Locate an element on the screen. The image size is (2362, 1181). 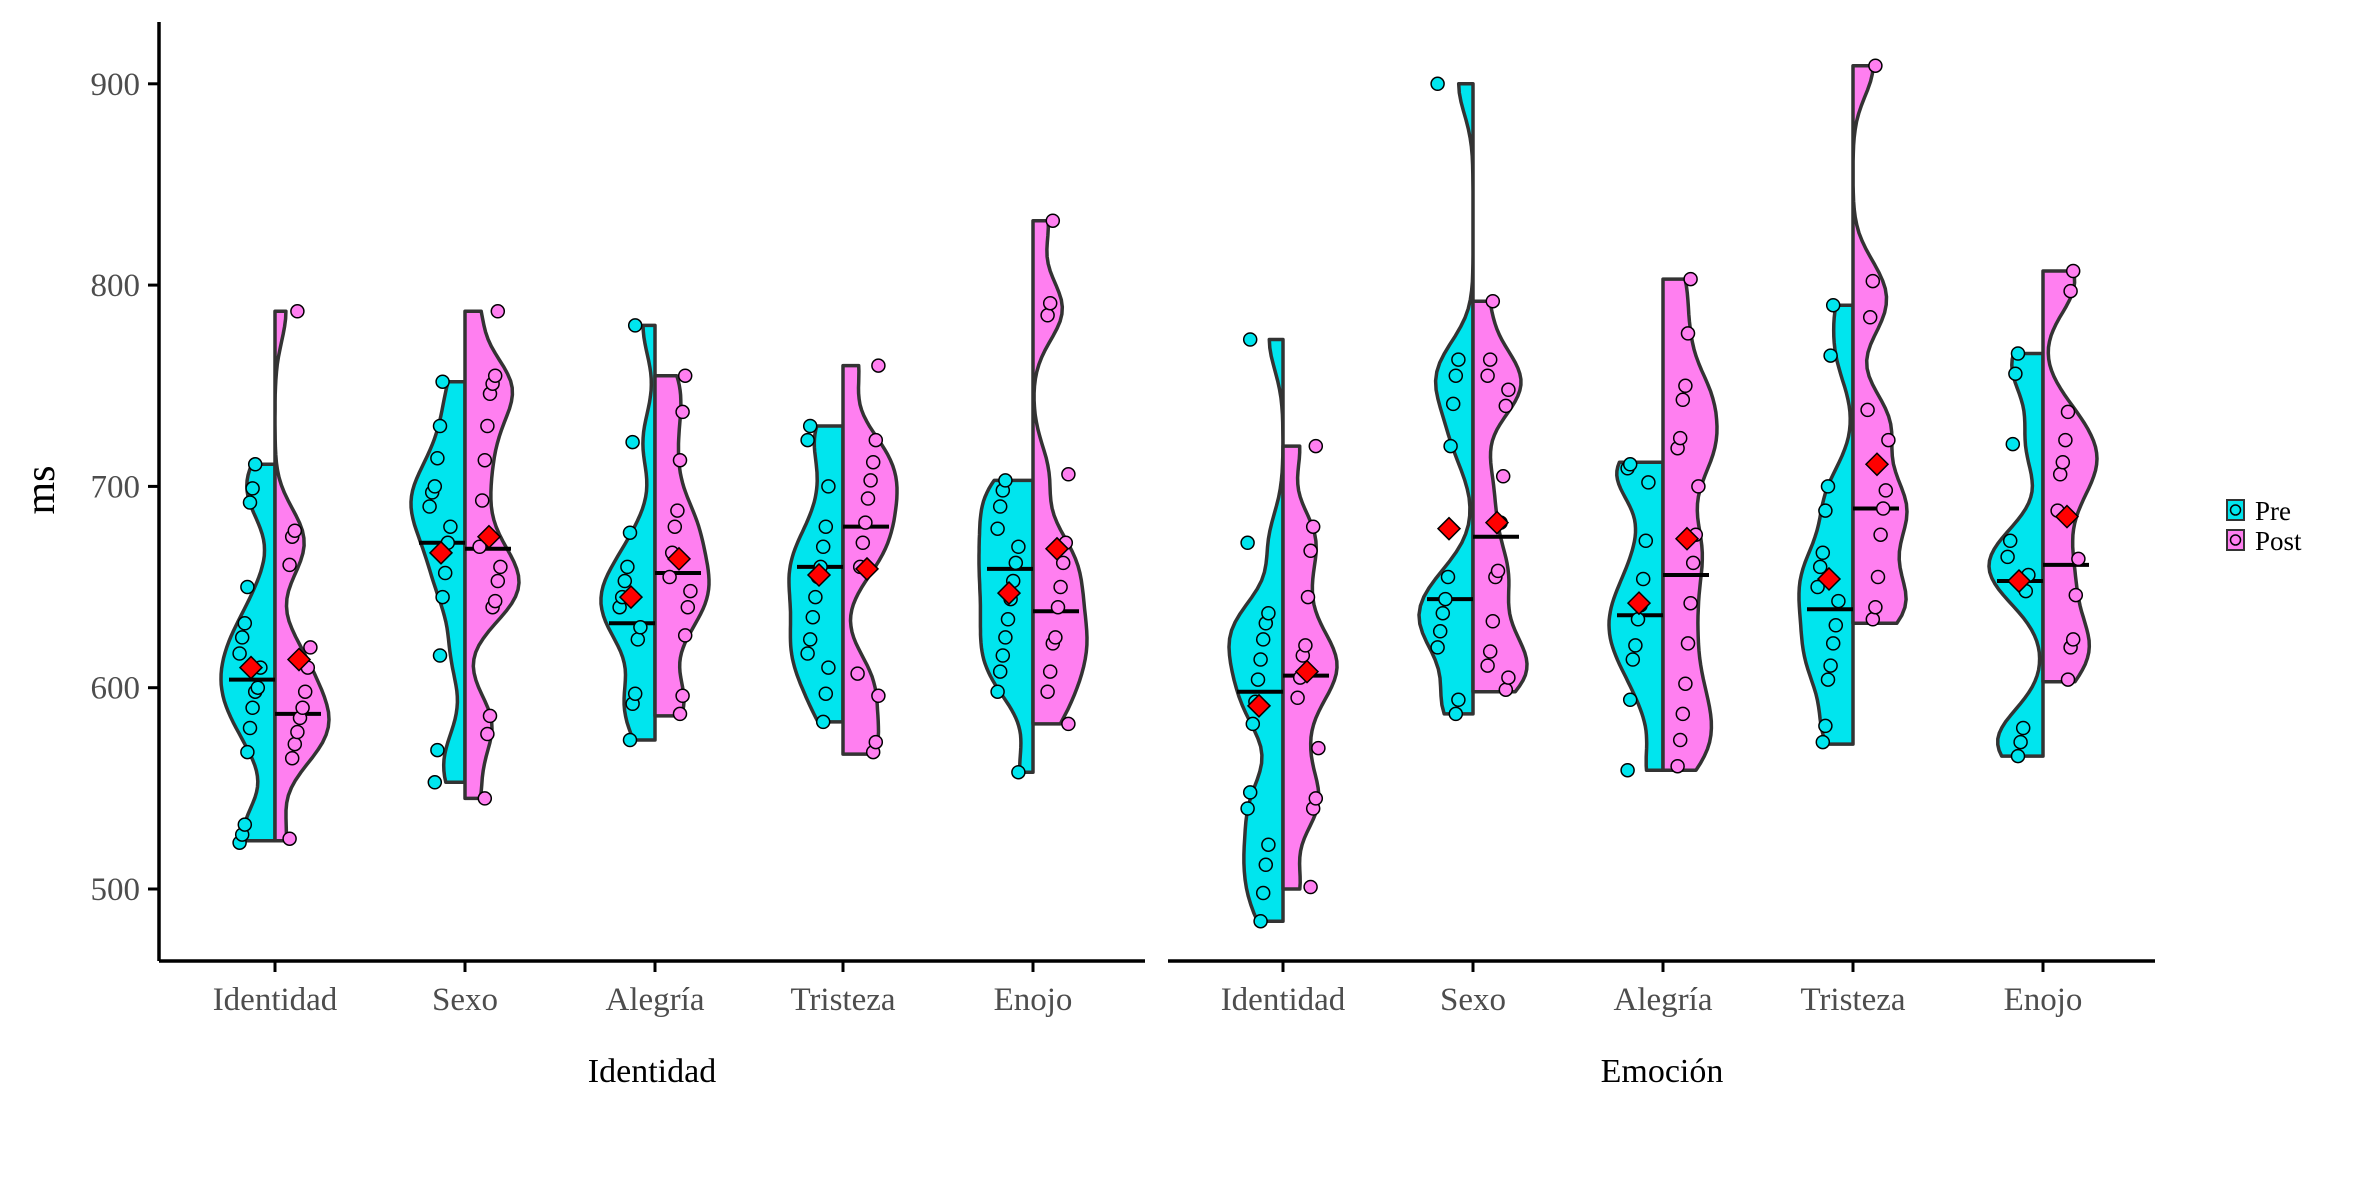
violin-pre-half is located at coordinates (438, 582).